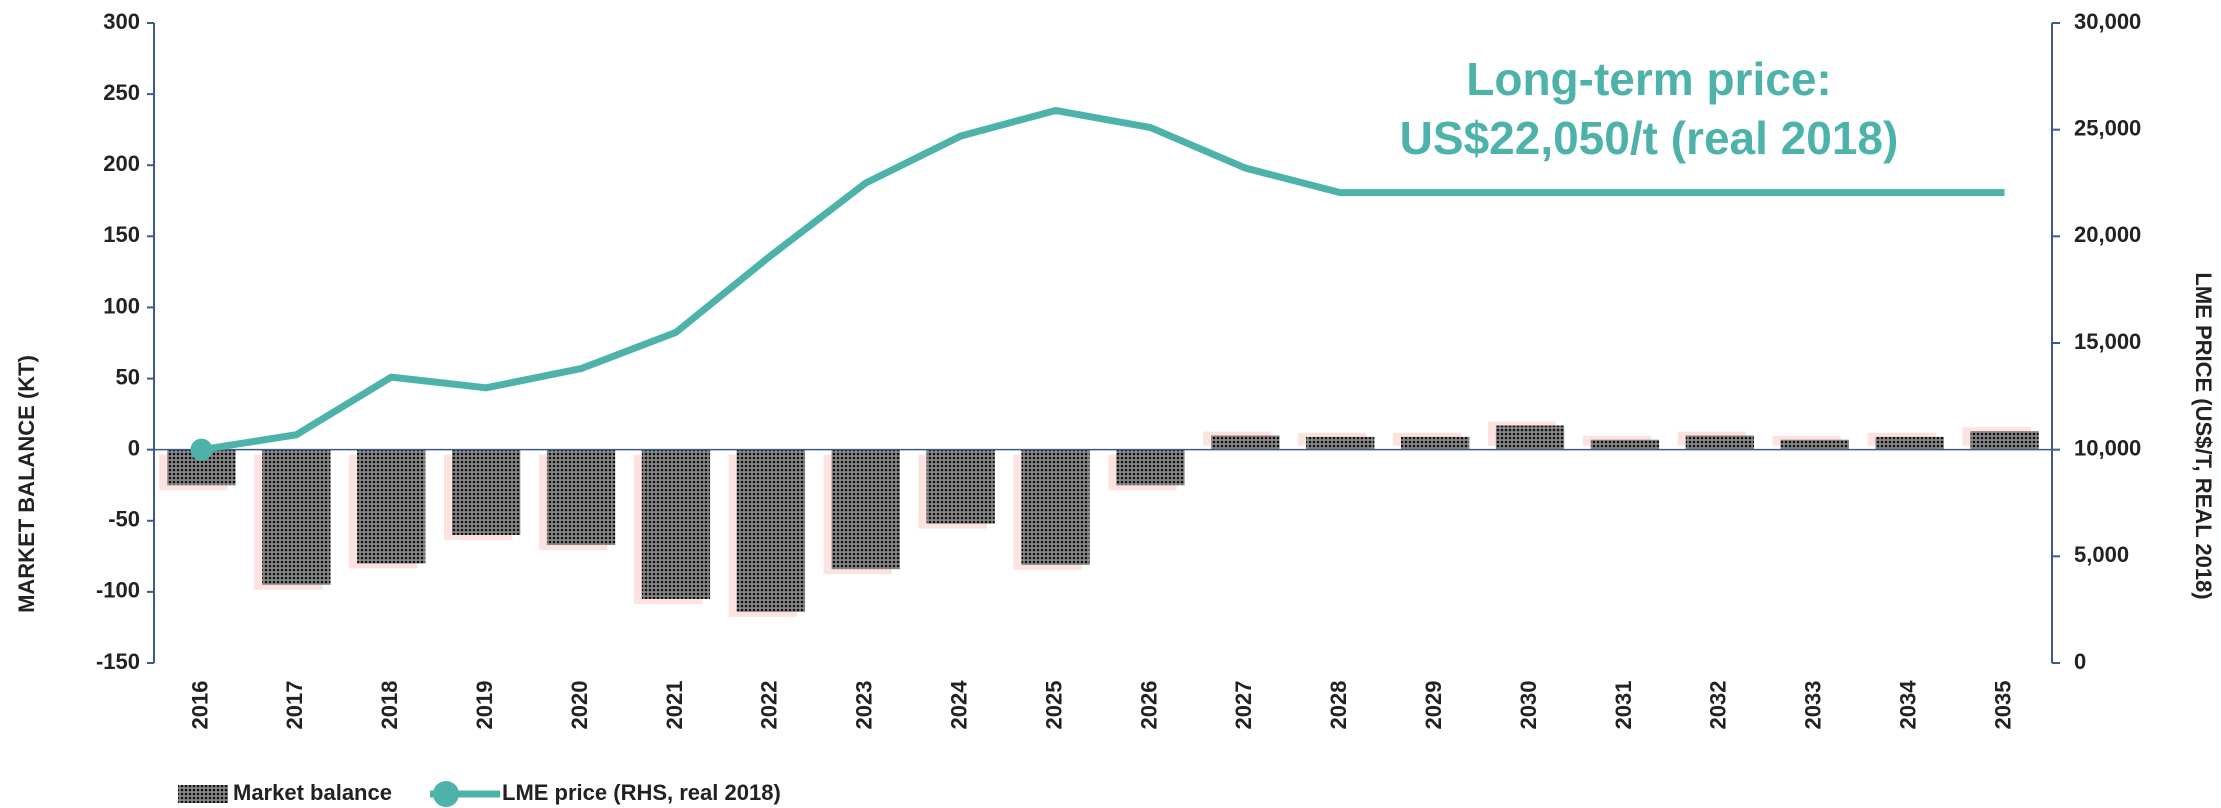 The image size is (2221, 808). I want to click on x-tick-label: 2017, so click(294, 705).